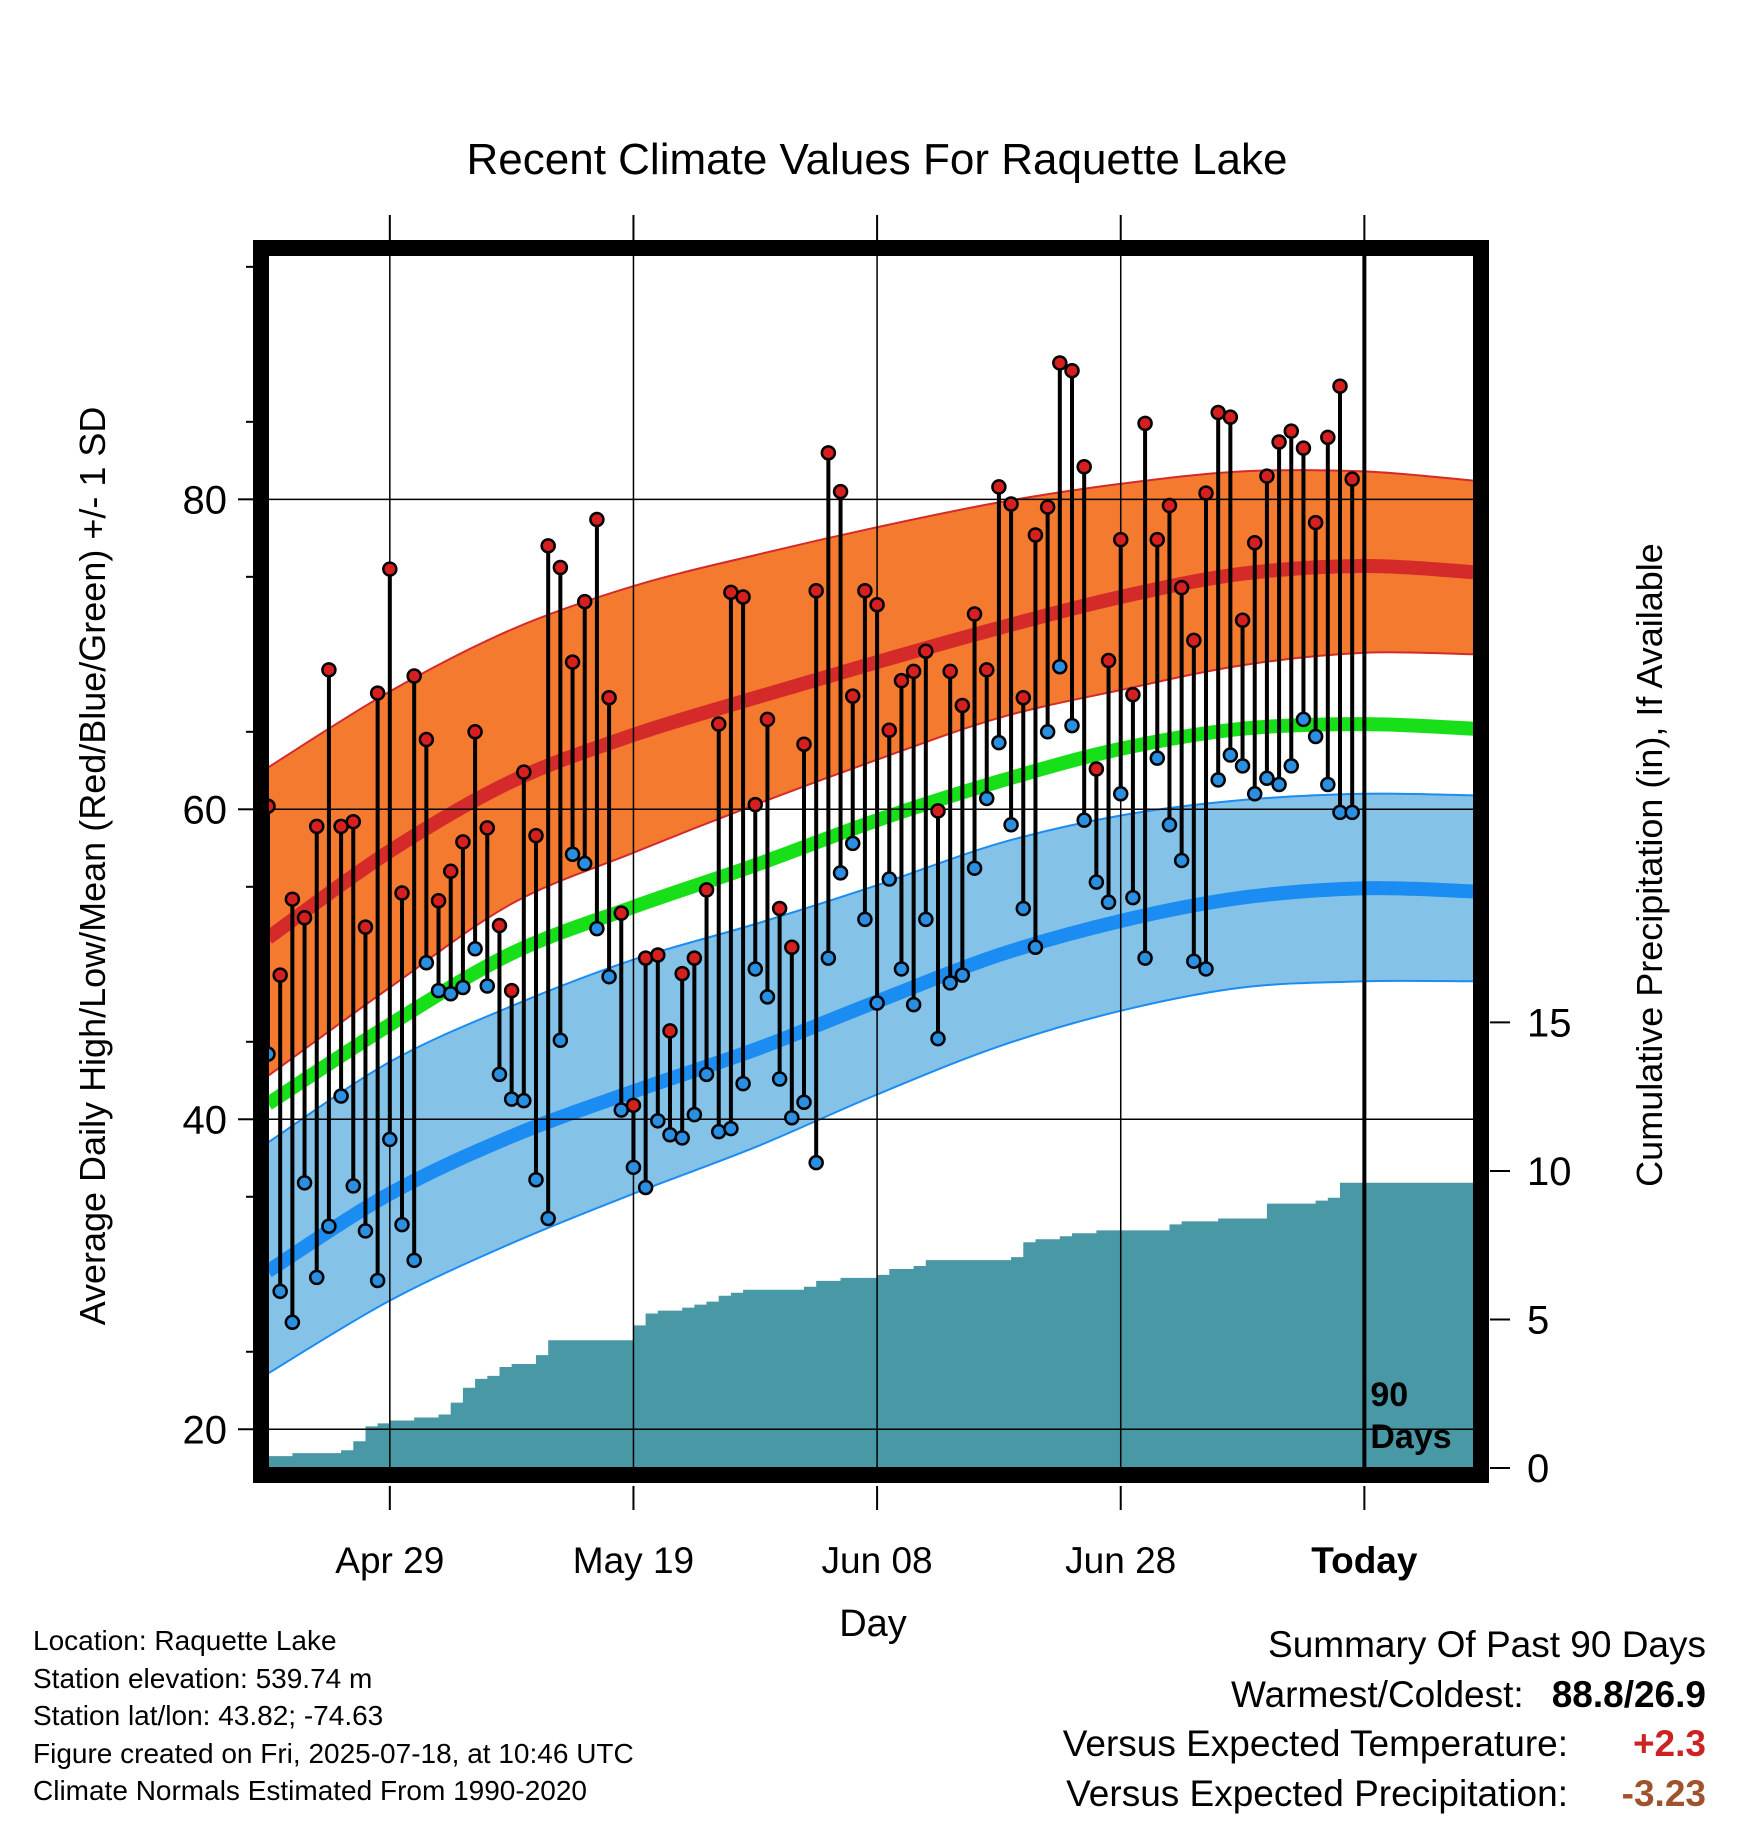  I want to click on x-axis-label: Day, so click(873, 1624).